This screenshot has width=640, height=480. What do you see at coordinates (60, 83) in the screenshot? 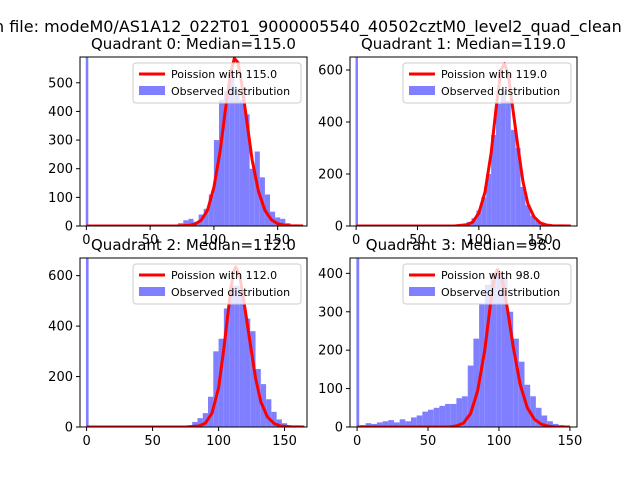
I see `y-tick-label: 500` at bounding box center [60, 83].